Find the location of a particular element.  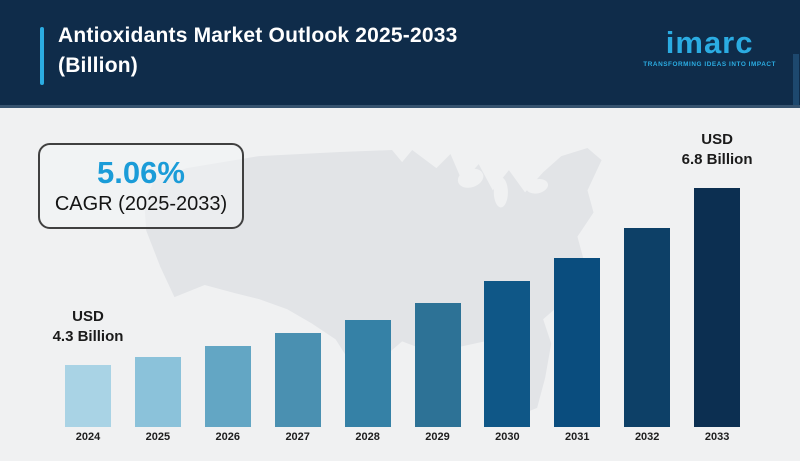

value-label-2024: USD 4.3 Billion is located at coordinates (88, 327).